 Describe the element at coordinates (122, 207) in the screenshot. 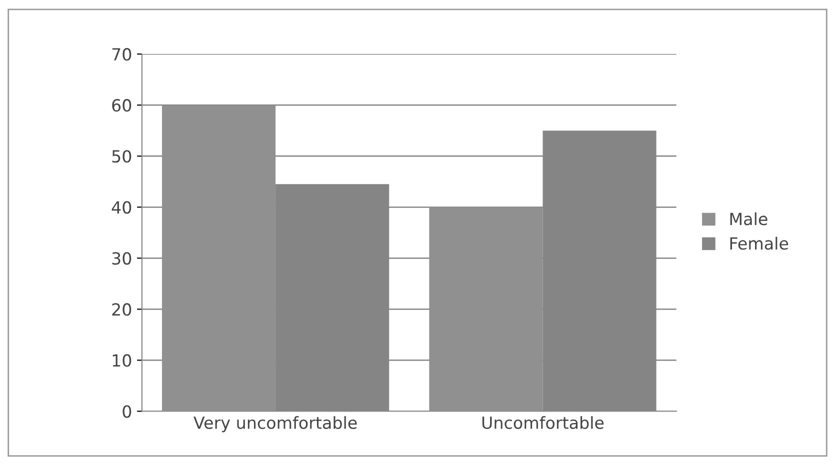

I see `y-tick-label: 40` at that location.